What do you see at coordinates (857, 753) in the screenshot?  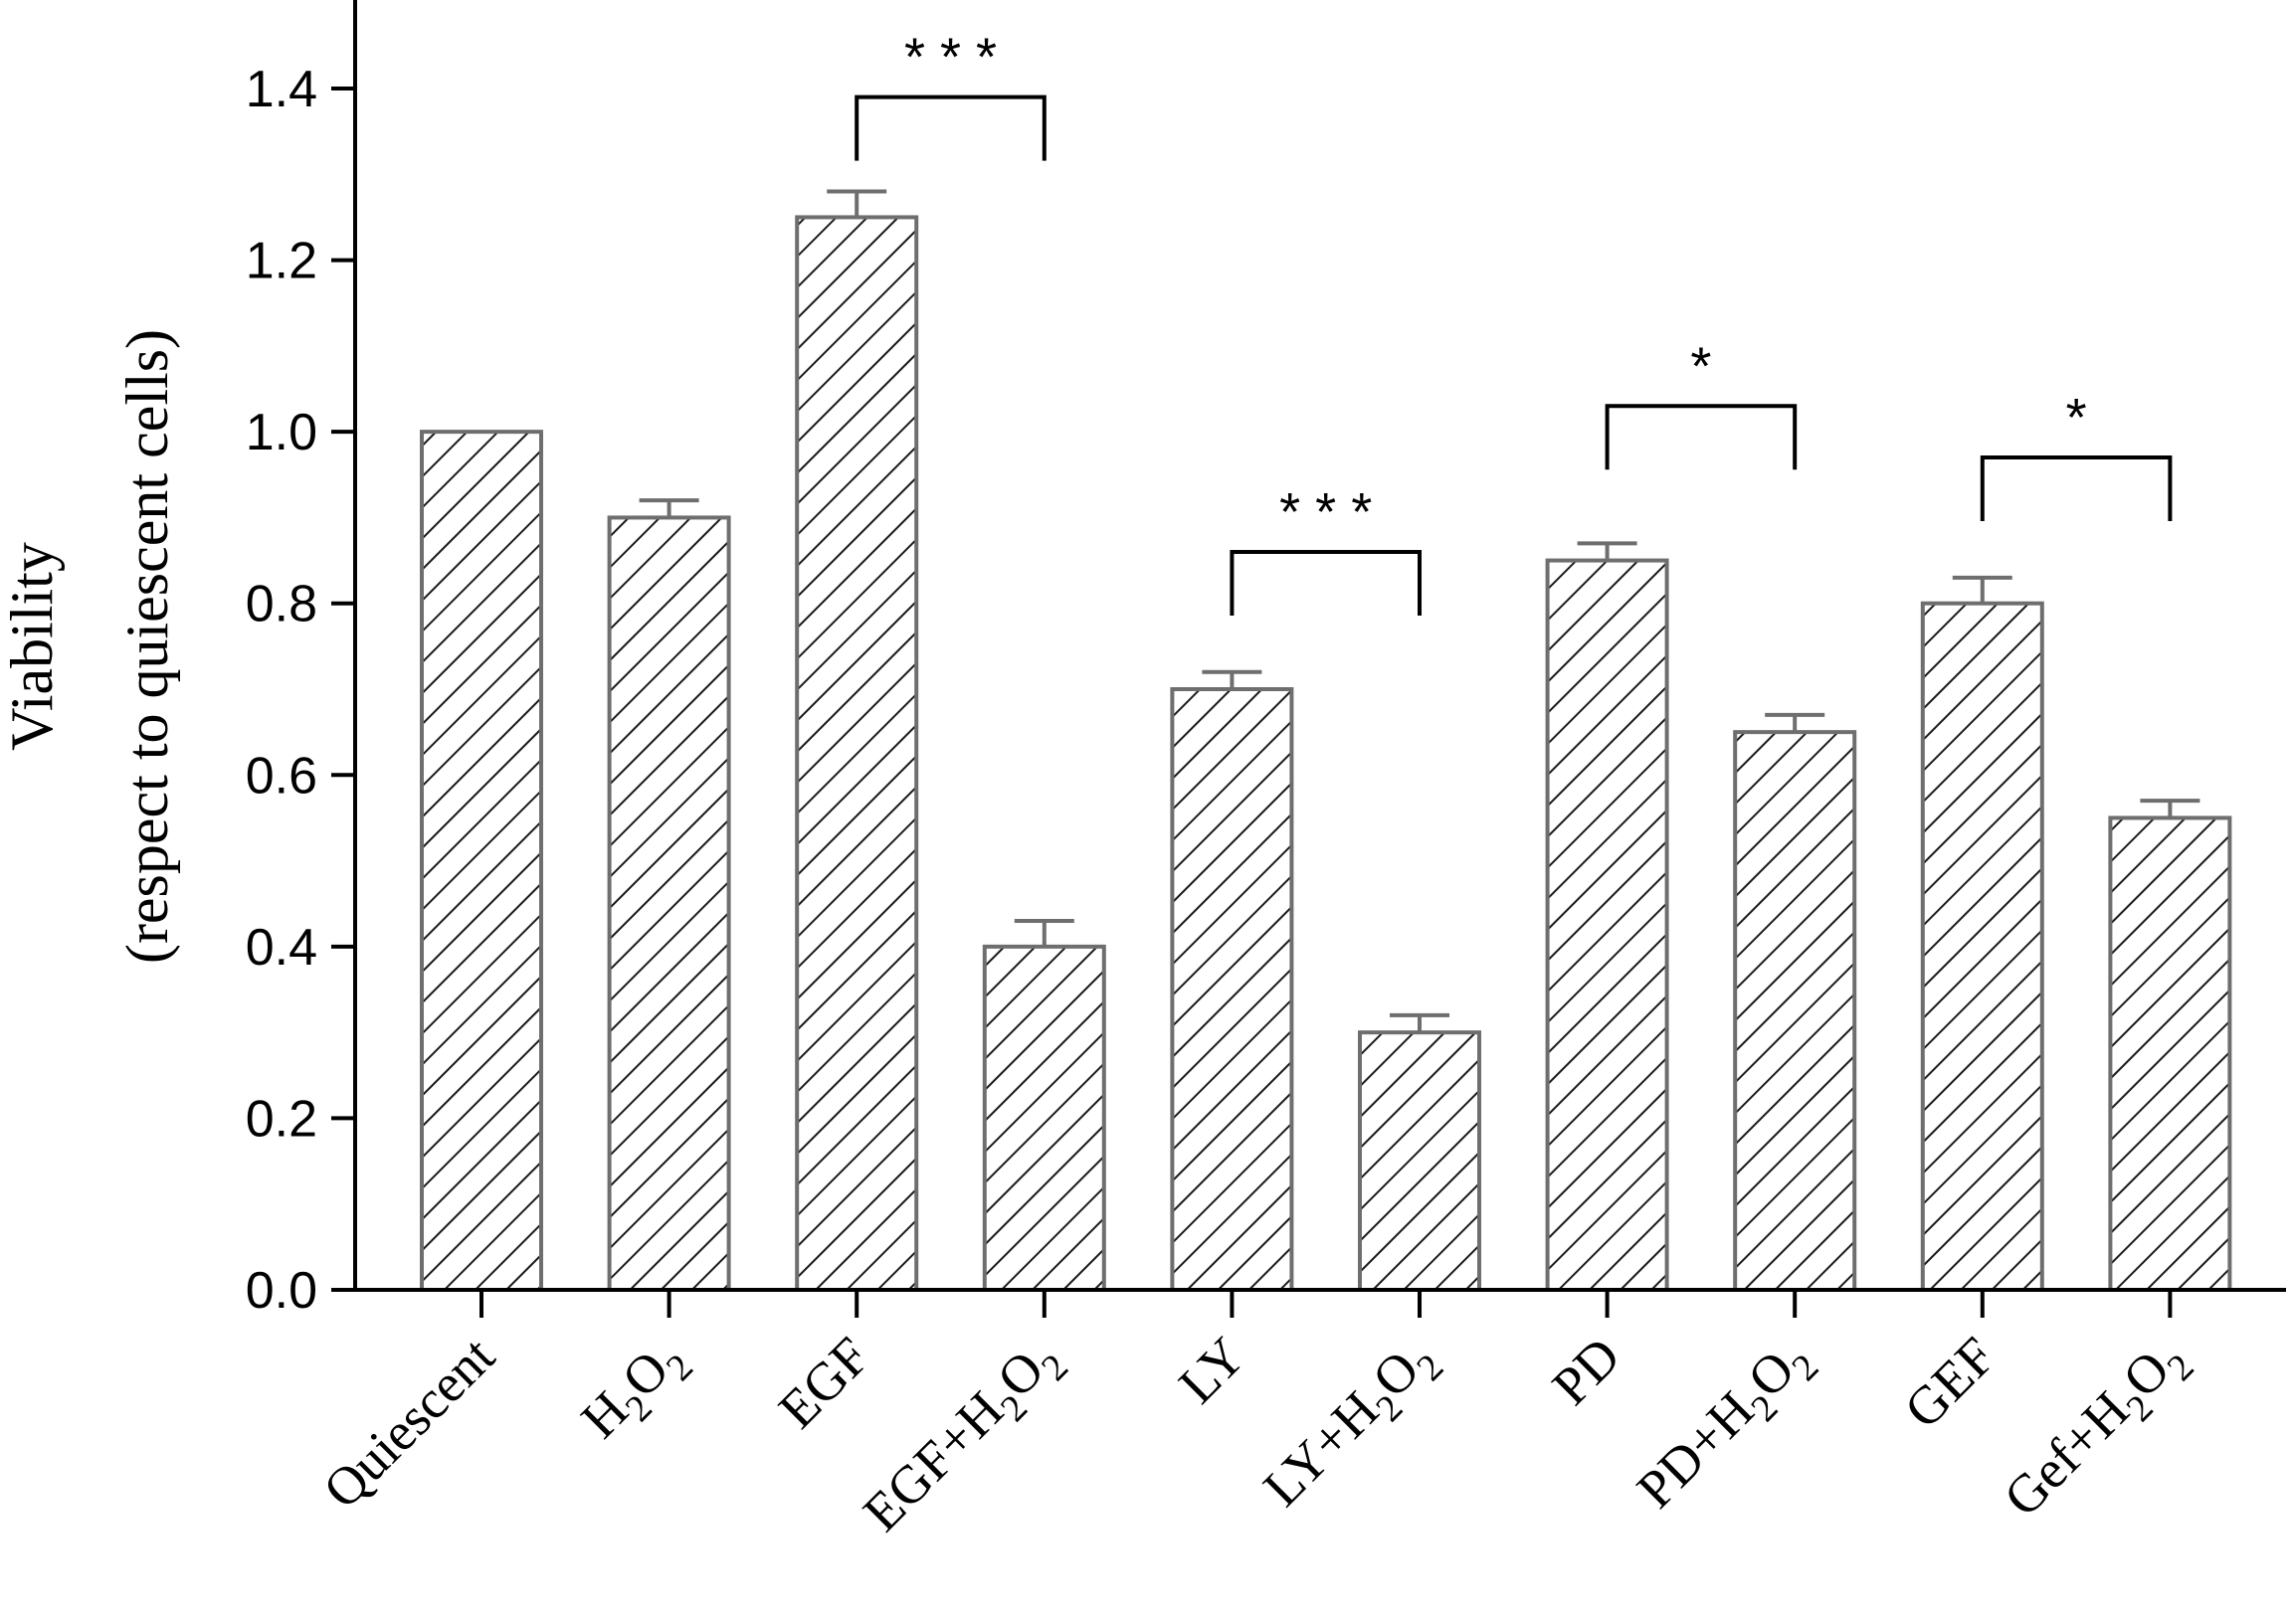 I see `bar-egf` at bounding box center [857, 753].